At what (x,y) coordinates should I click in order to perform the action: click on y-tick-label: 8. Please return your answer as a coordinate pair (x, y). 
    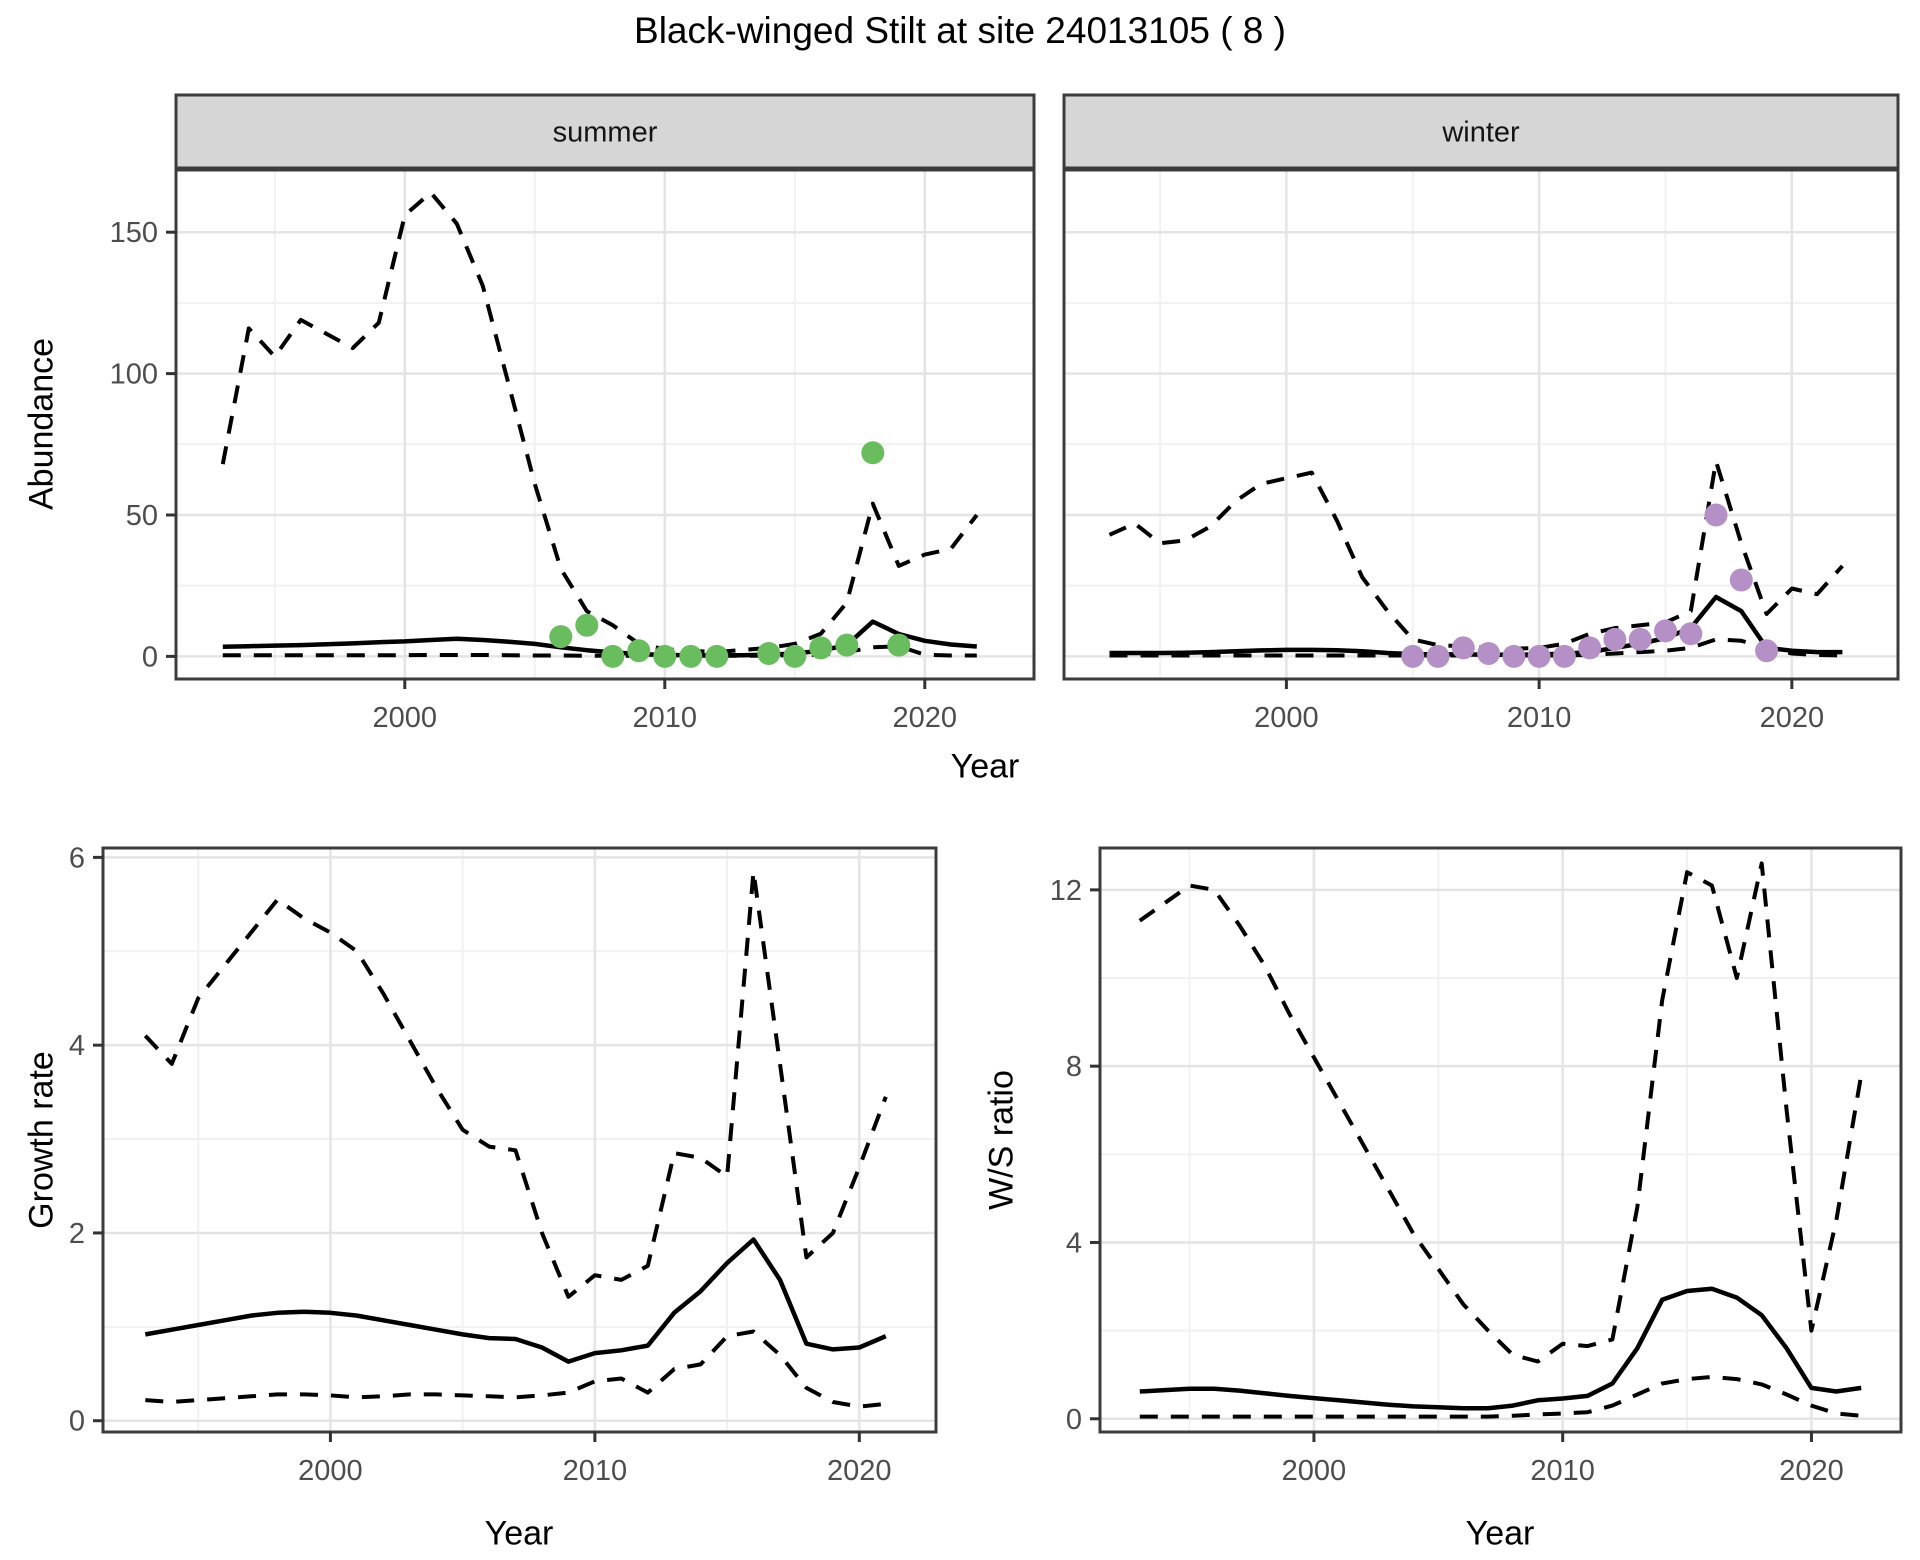
    Looking at the image, I should click on (1074, 1067).